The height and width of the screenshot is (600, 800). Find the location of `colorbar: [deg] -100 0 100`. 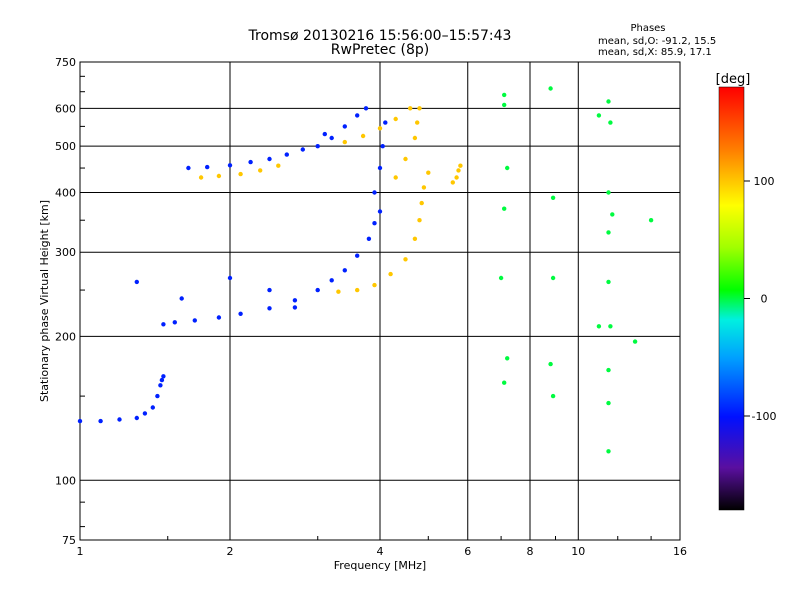

colorbar: [deg] -100 0 100 is located at coordinates (746, 291).